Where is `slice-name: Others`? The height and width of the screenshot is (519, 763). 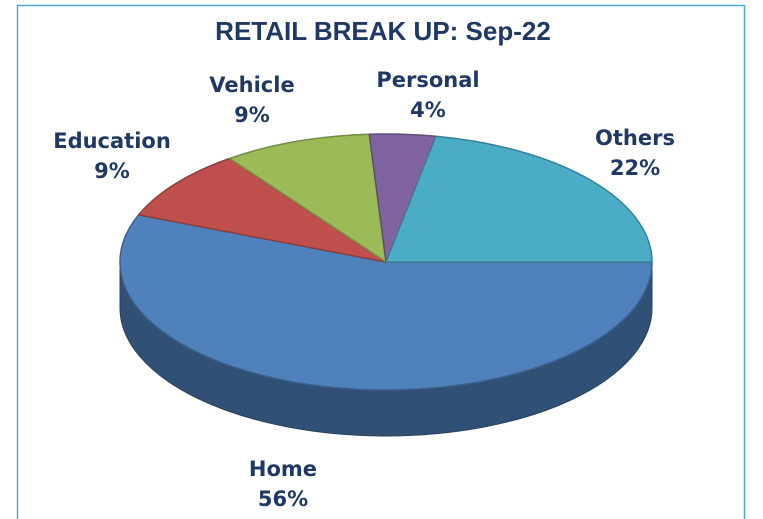 slice-name: Others is located at coordinates (635, 138).